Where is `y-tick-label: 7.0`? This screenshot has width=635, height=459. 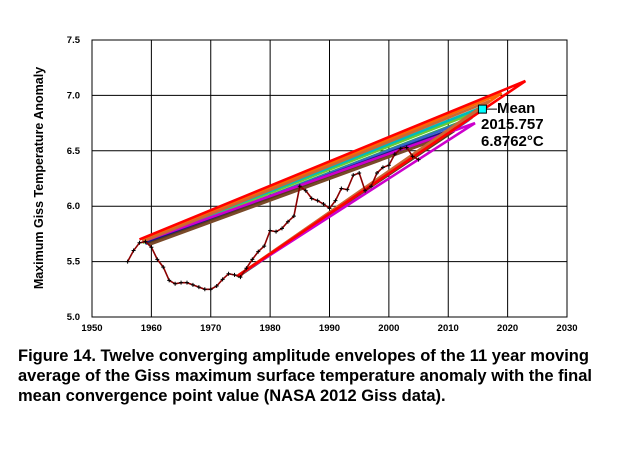 y-tick-label: 7.0 is located at coordinates (73, 95).